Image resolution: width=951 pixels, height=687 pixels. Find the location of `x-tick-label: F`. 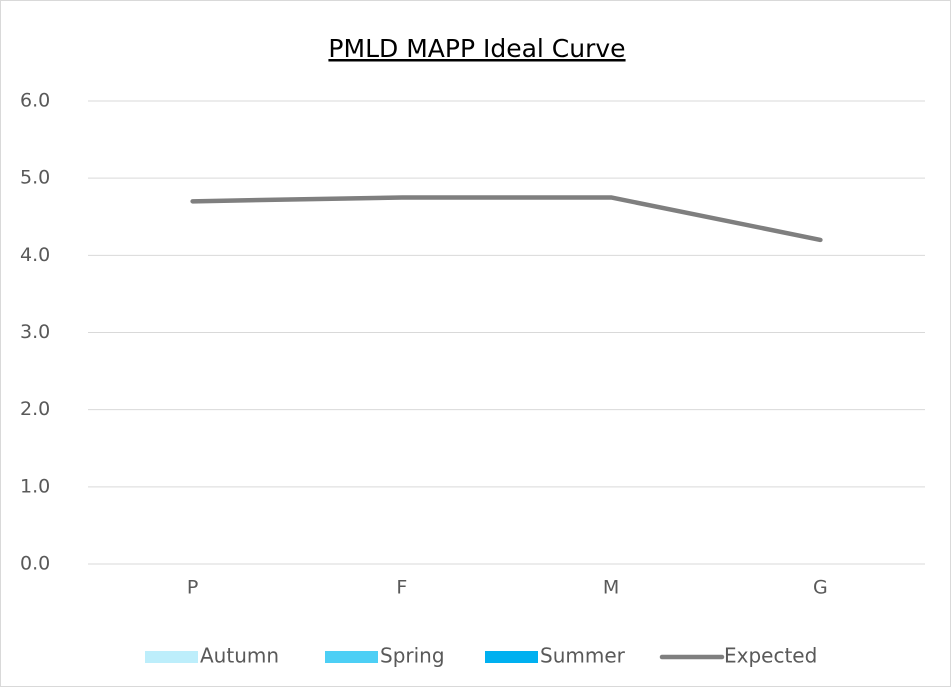

x-tick-label: F is located at coordinates (401, 588).